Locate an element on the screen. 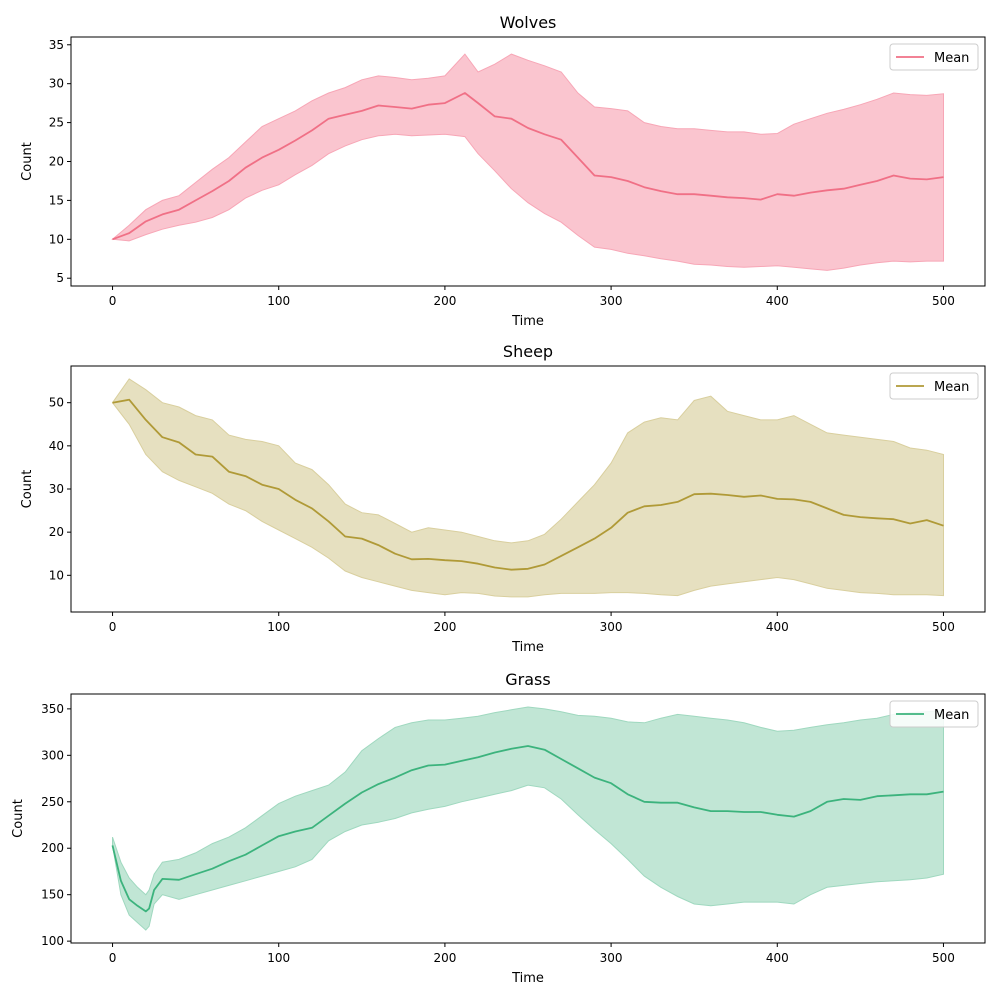 The width and height of the screenshot is (1000, 1000). y-tick-label: 250 is located at coordinates (52, 802).